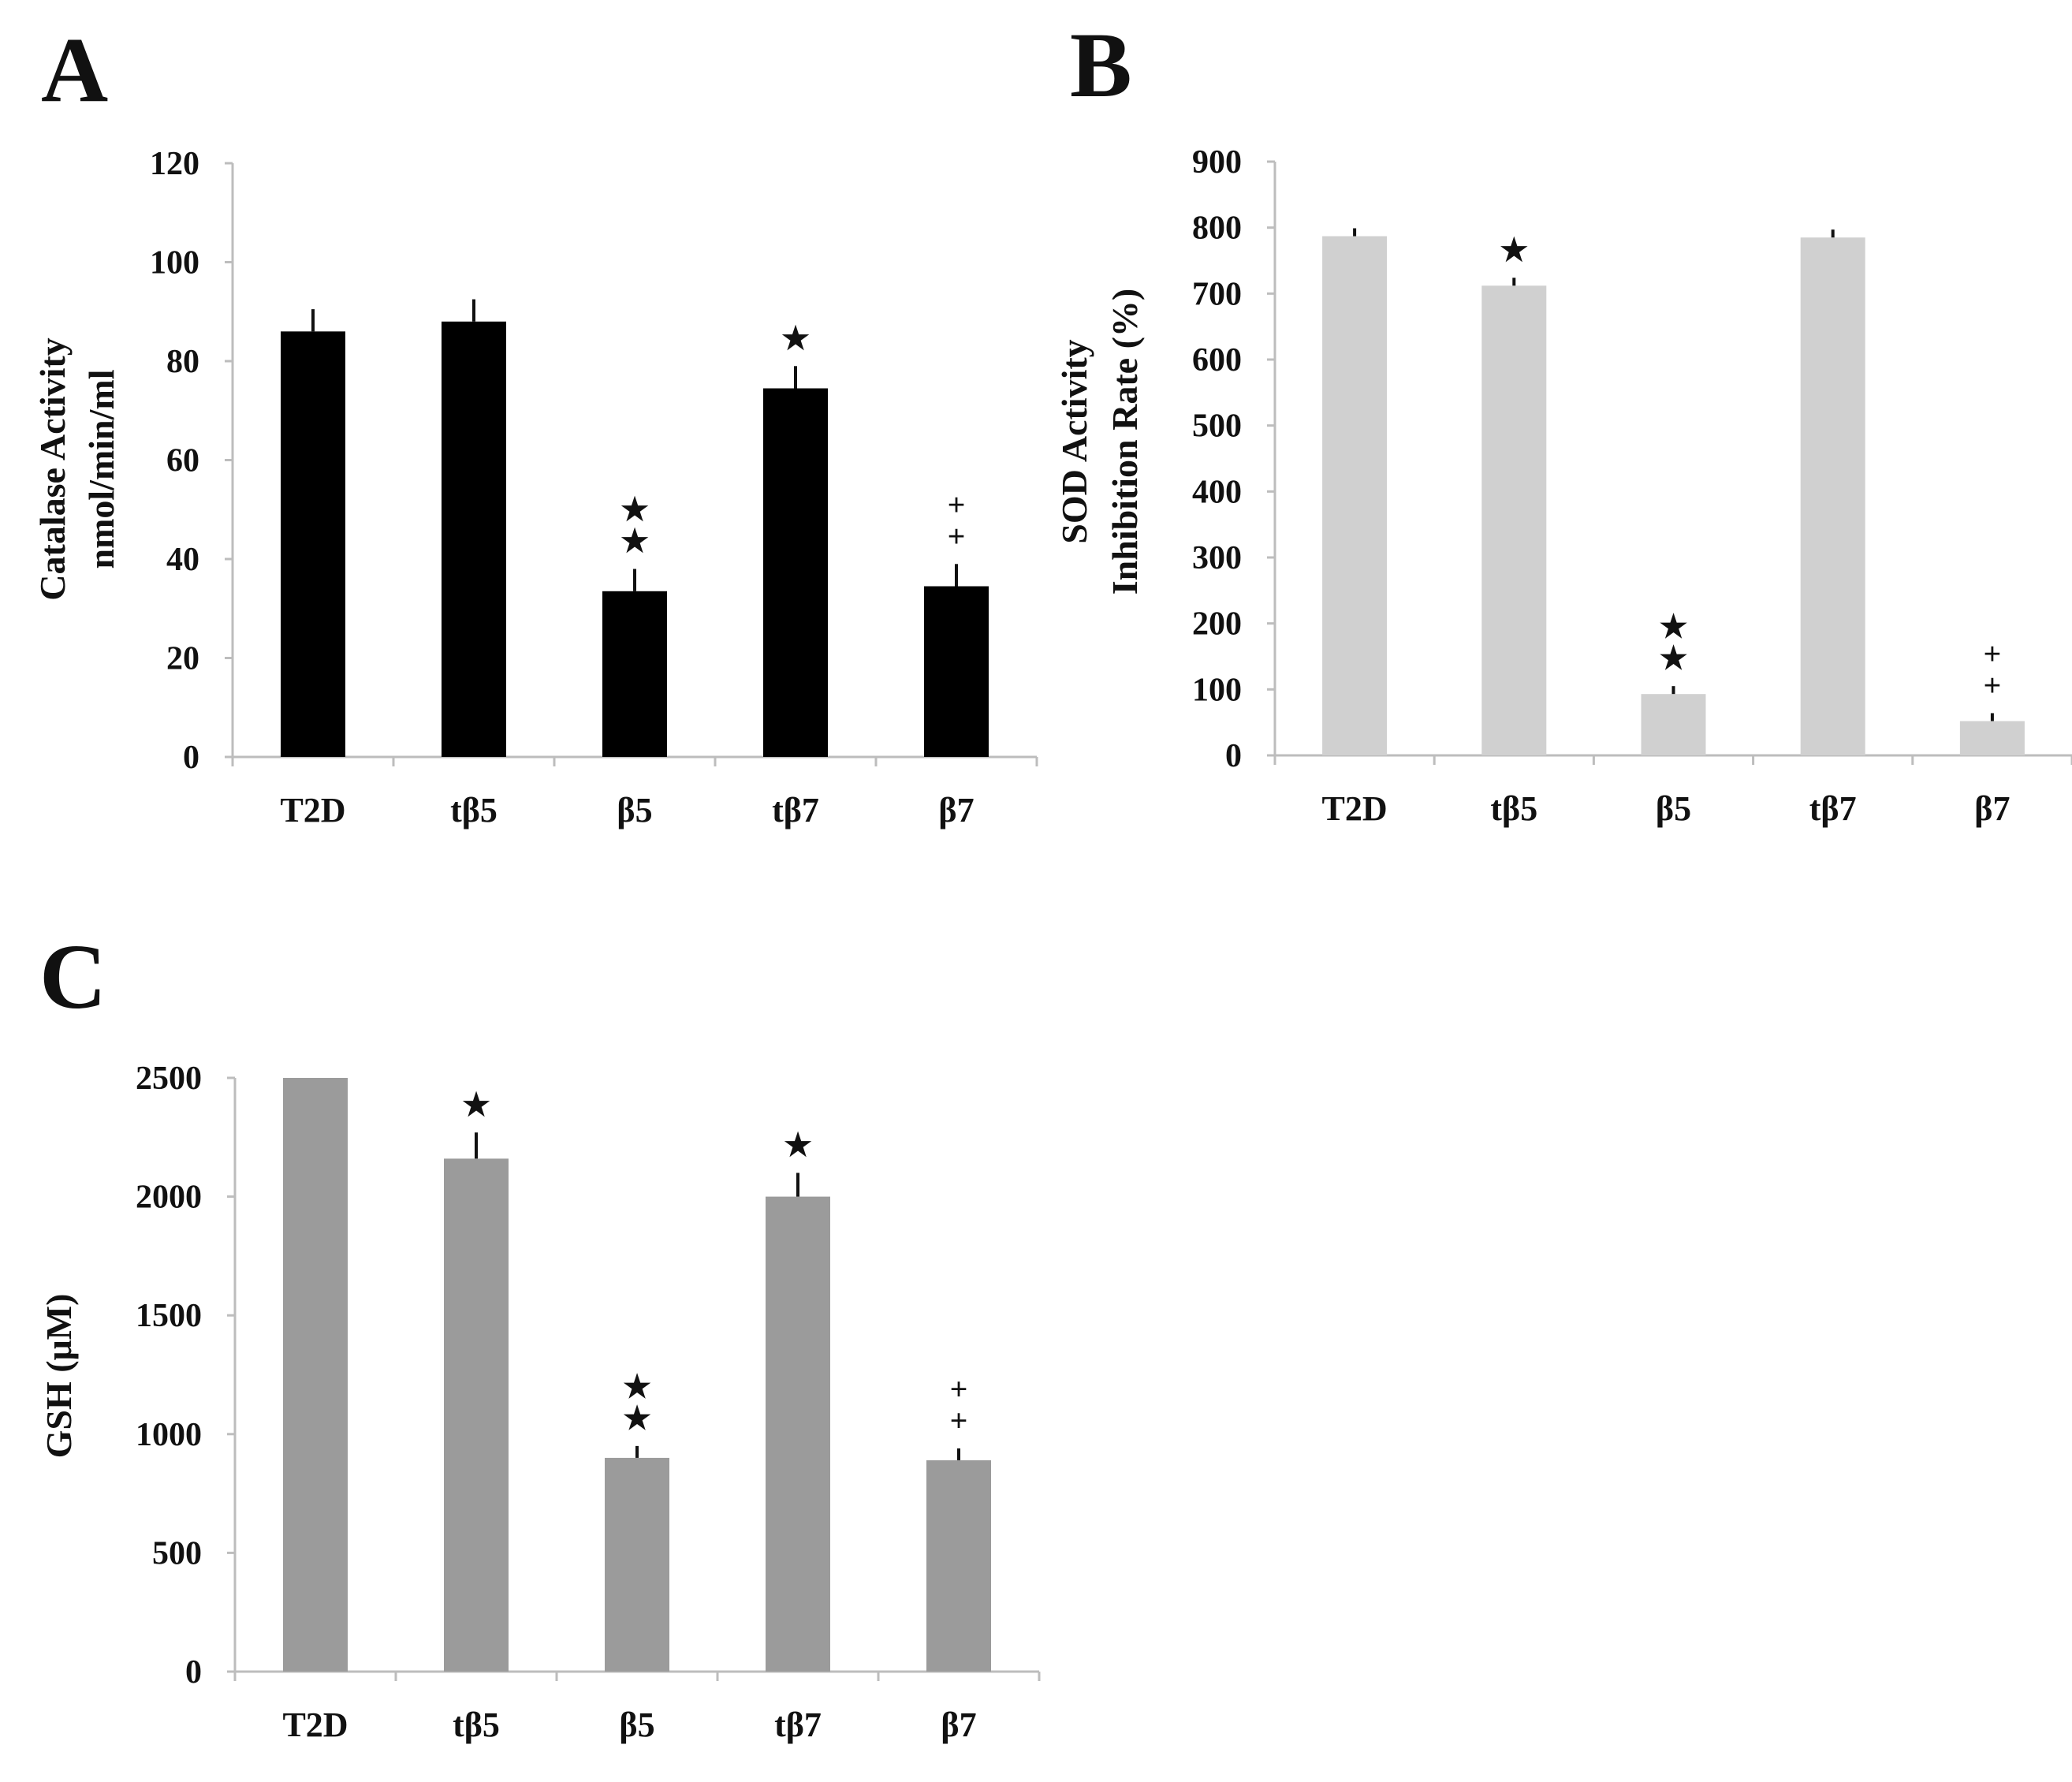 The height and width of the screenshot is (1782, 2072). Describe the element at coordinates (169, 1435) in the screenshot. I see `y-tick-label: 1000` at that location.